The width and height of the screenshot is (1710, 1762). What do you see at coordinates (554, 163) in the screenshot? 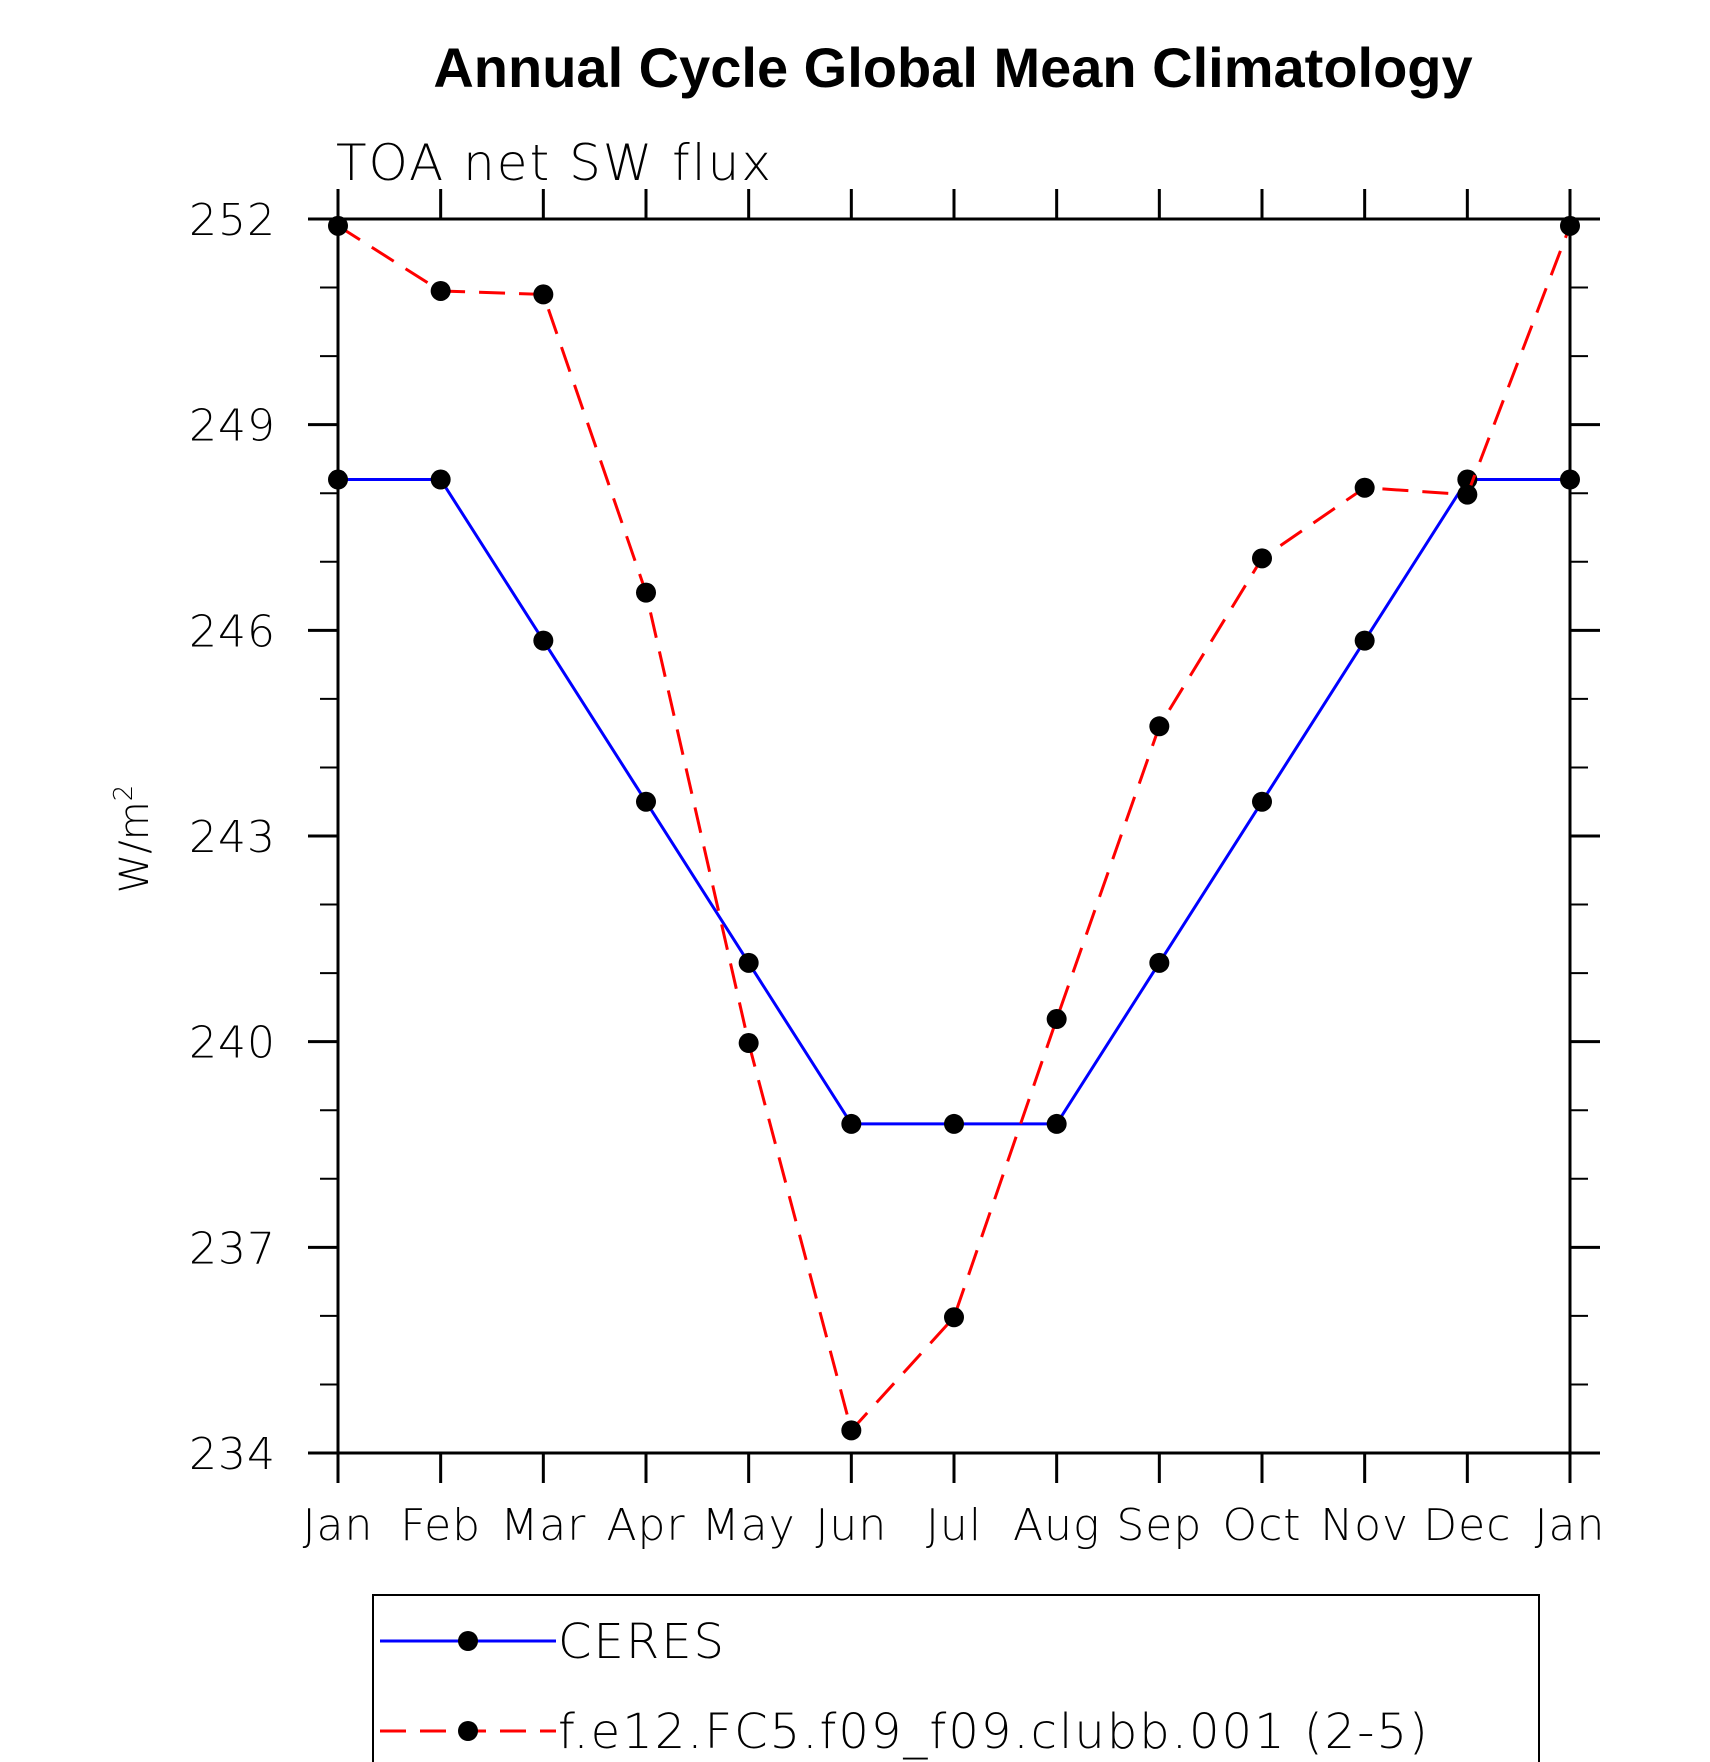
I see `chart-subtitle: TOA net SW flux` at bounding box center [554, 163].